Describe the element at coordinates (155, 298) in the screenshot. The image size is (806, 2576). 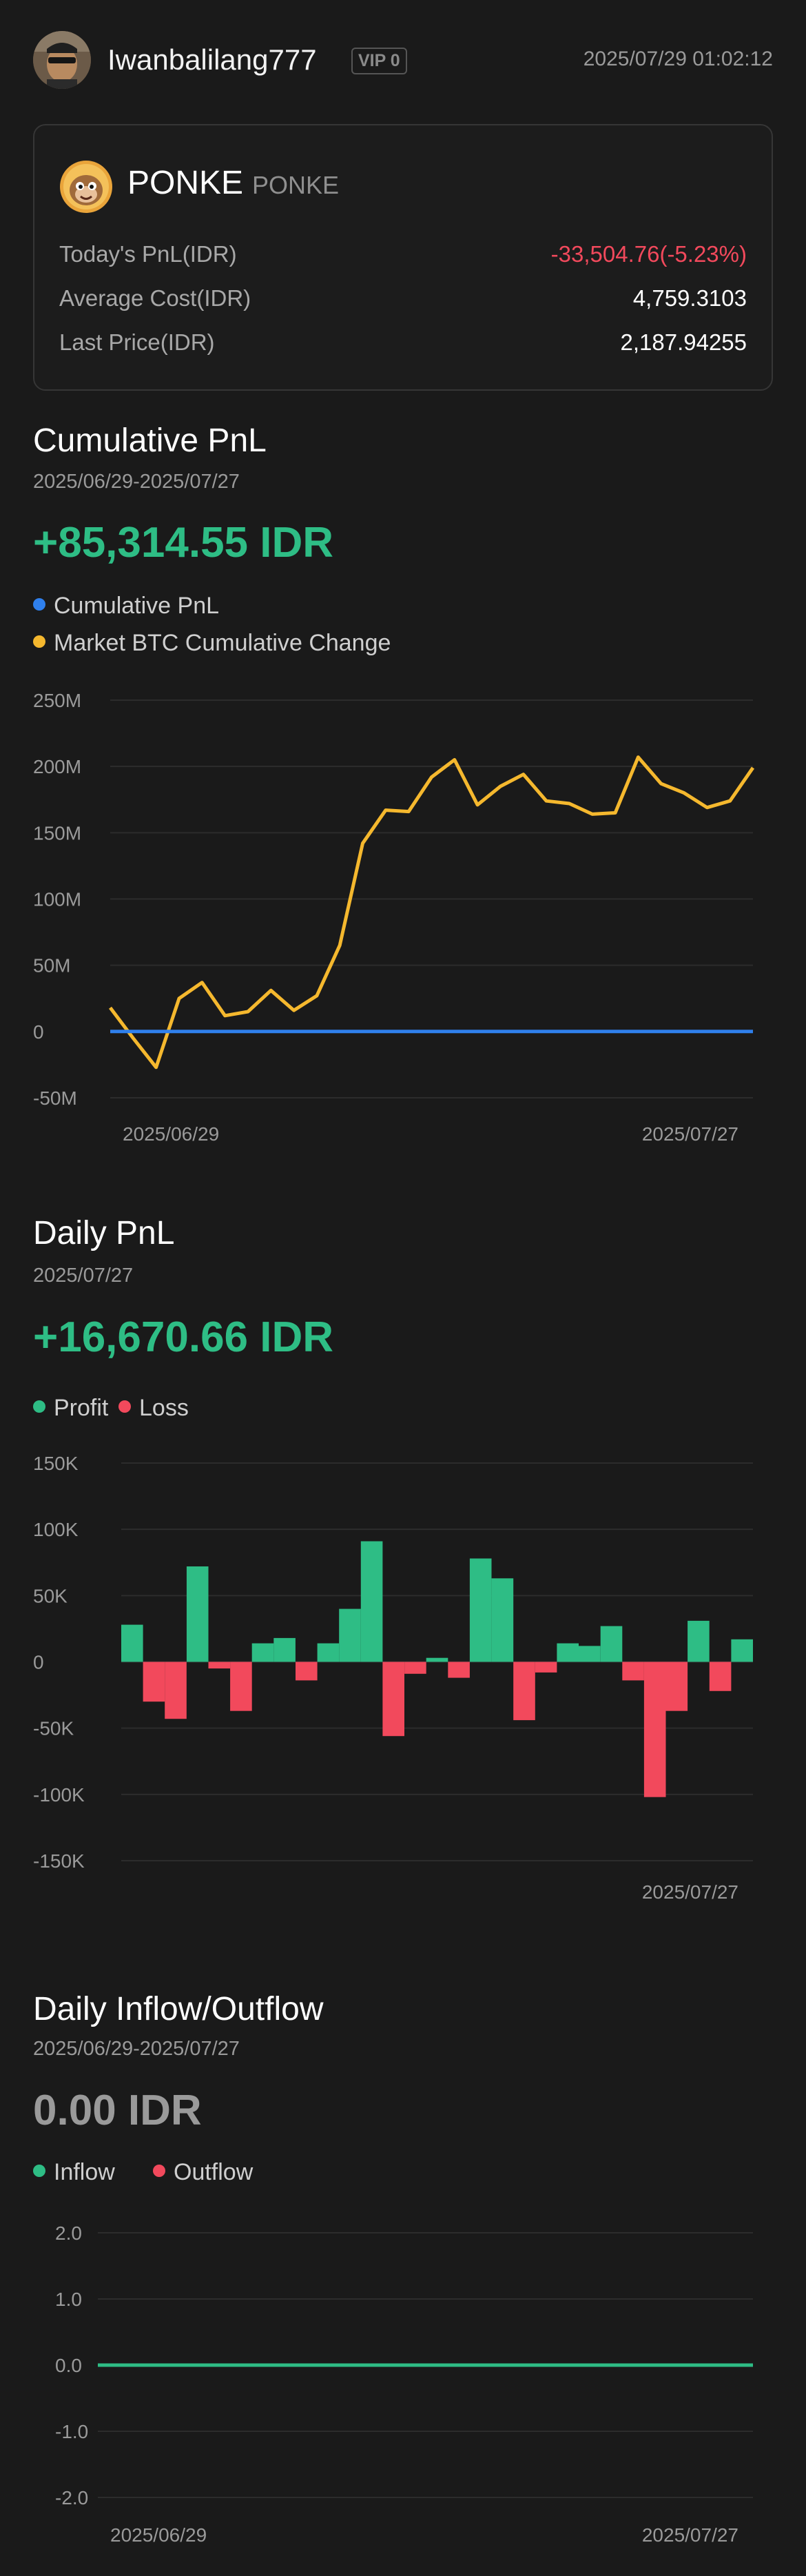
I see `row-label: Average Cost(IDR)` at that location.